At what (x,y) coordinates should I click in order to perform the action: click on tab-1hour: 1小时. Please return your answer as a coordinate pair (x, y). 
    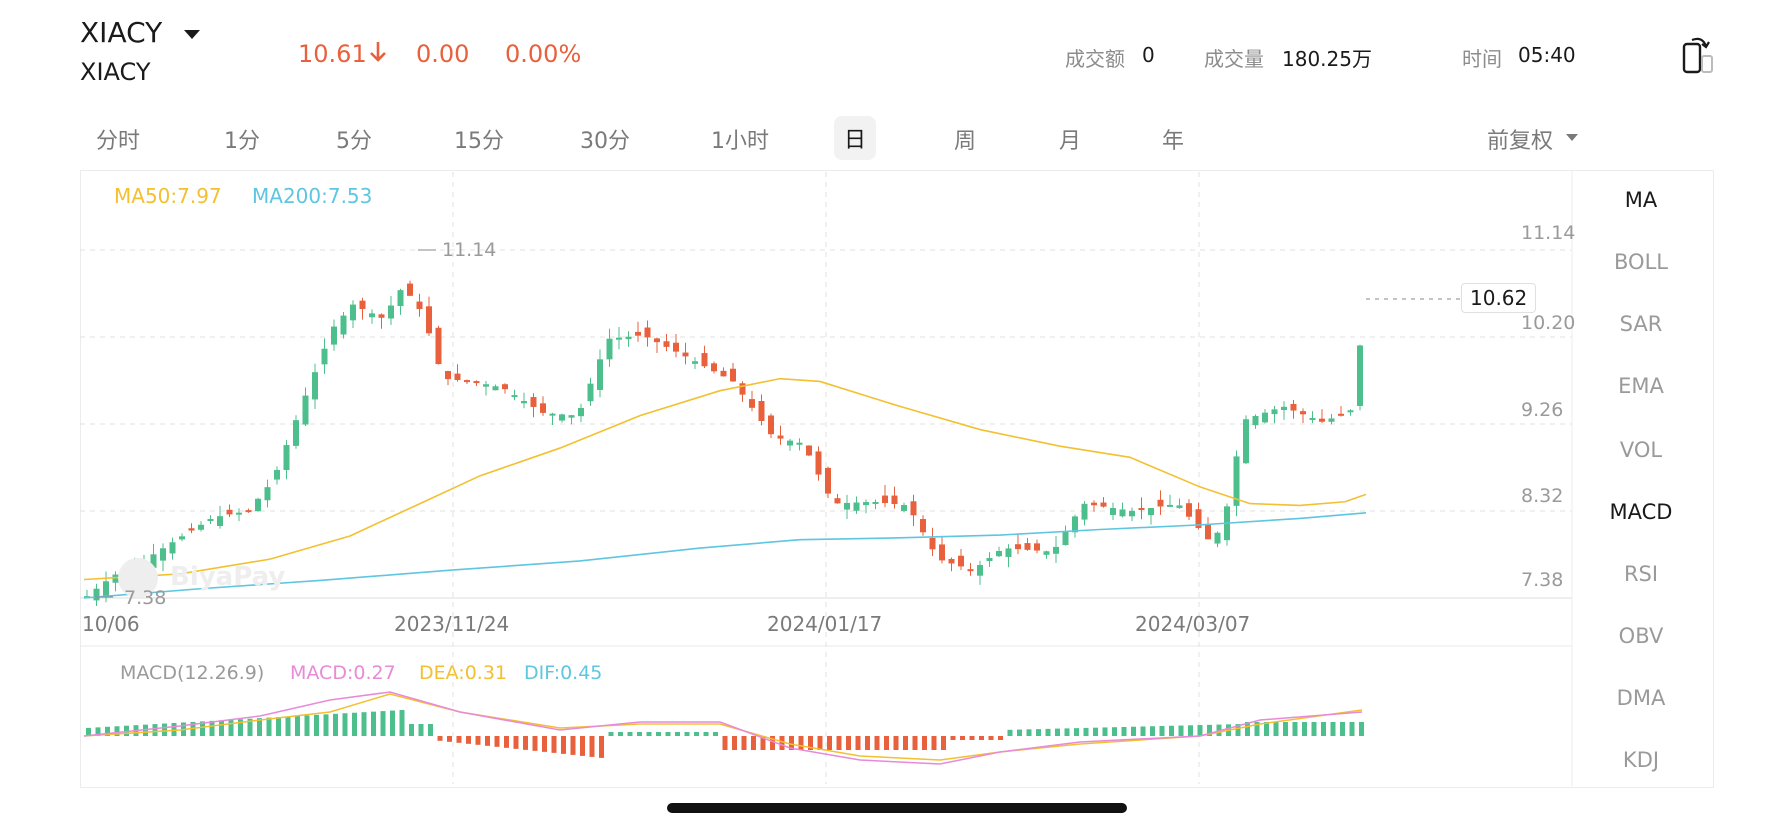
    Looking at the image, I should click on (740, 141).